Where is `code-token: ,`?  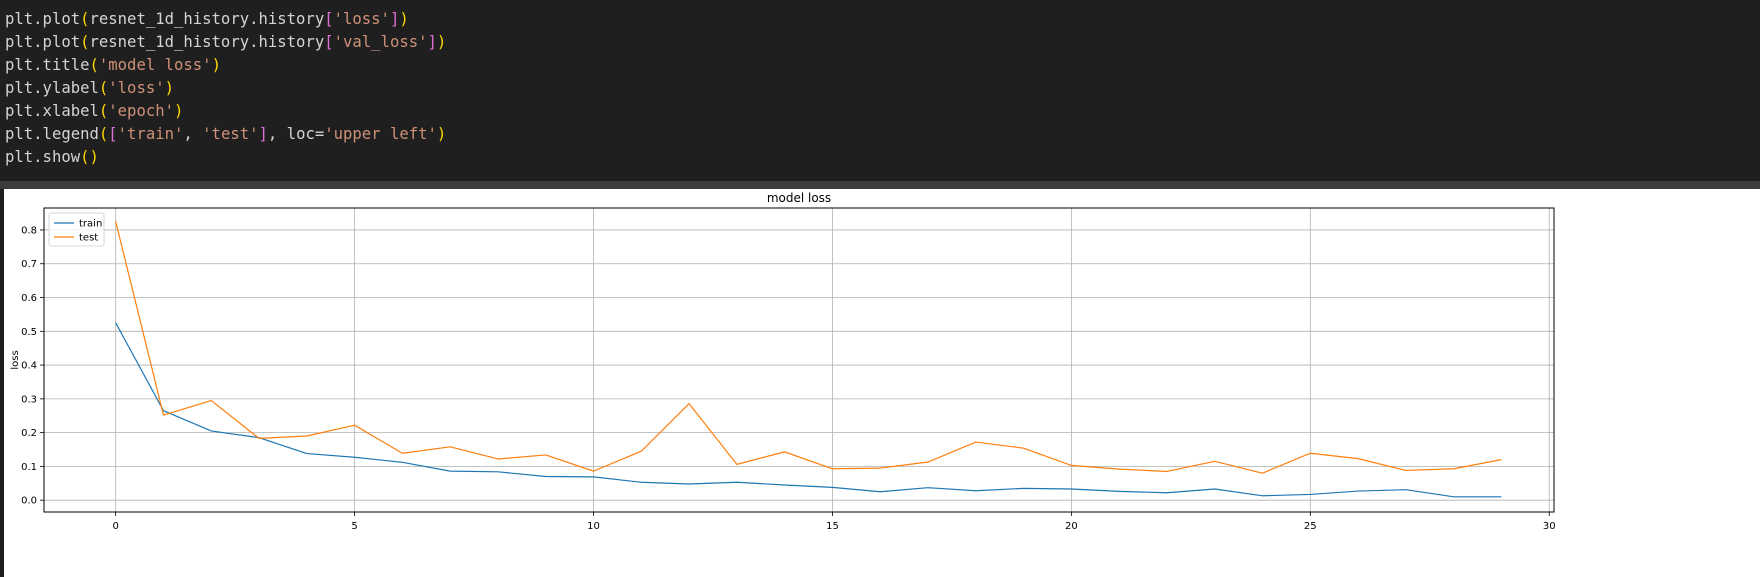 code-token: , is located at coordinates (192, 134).